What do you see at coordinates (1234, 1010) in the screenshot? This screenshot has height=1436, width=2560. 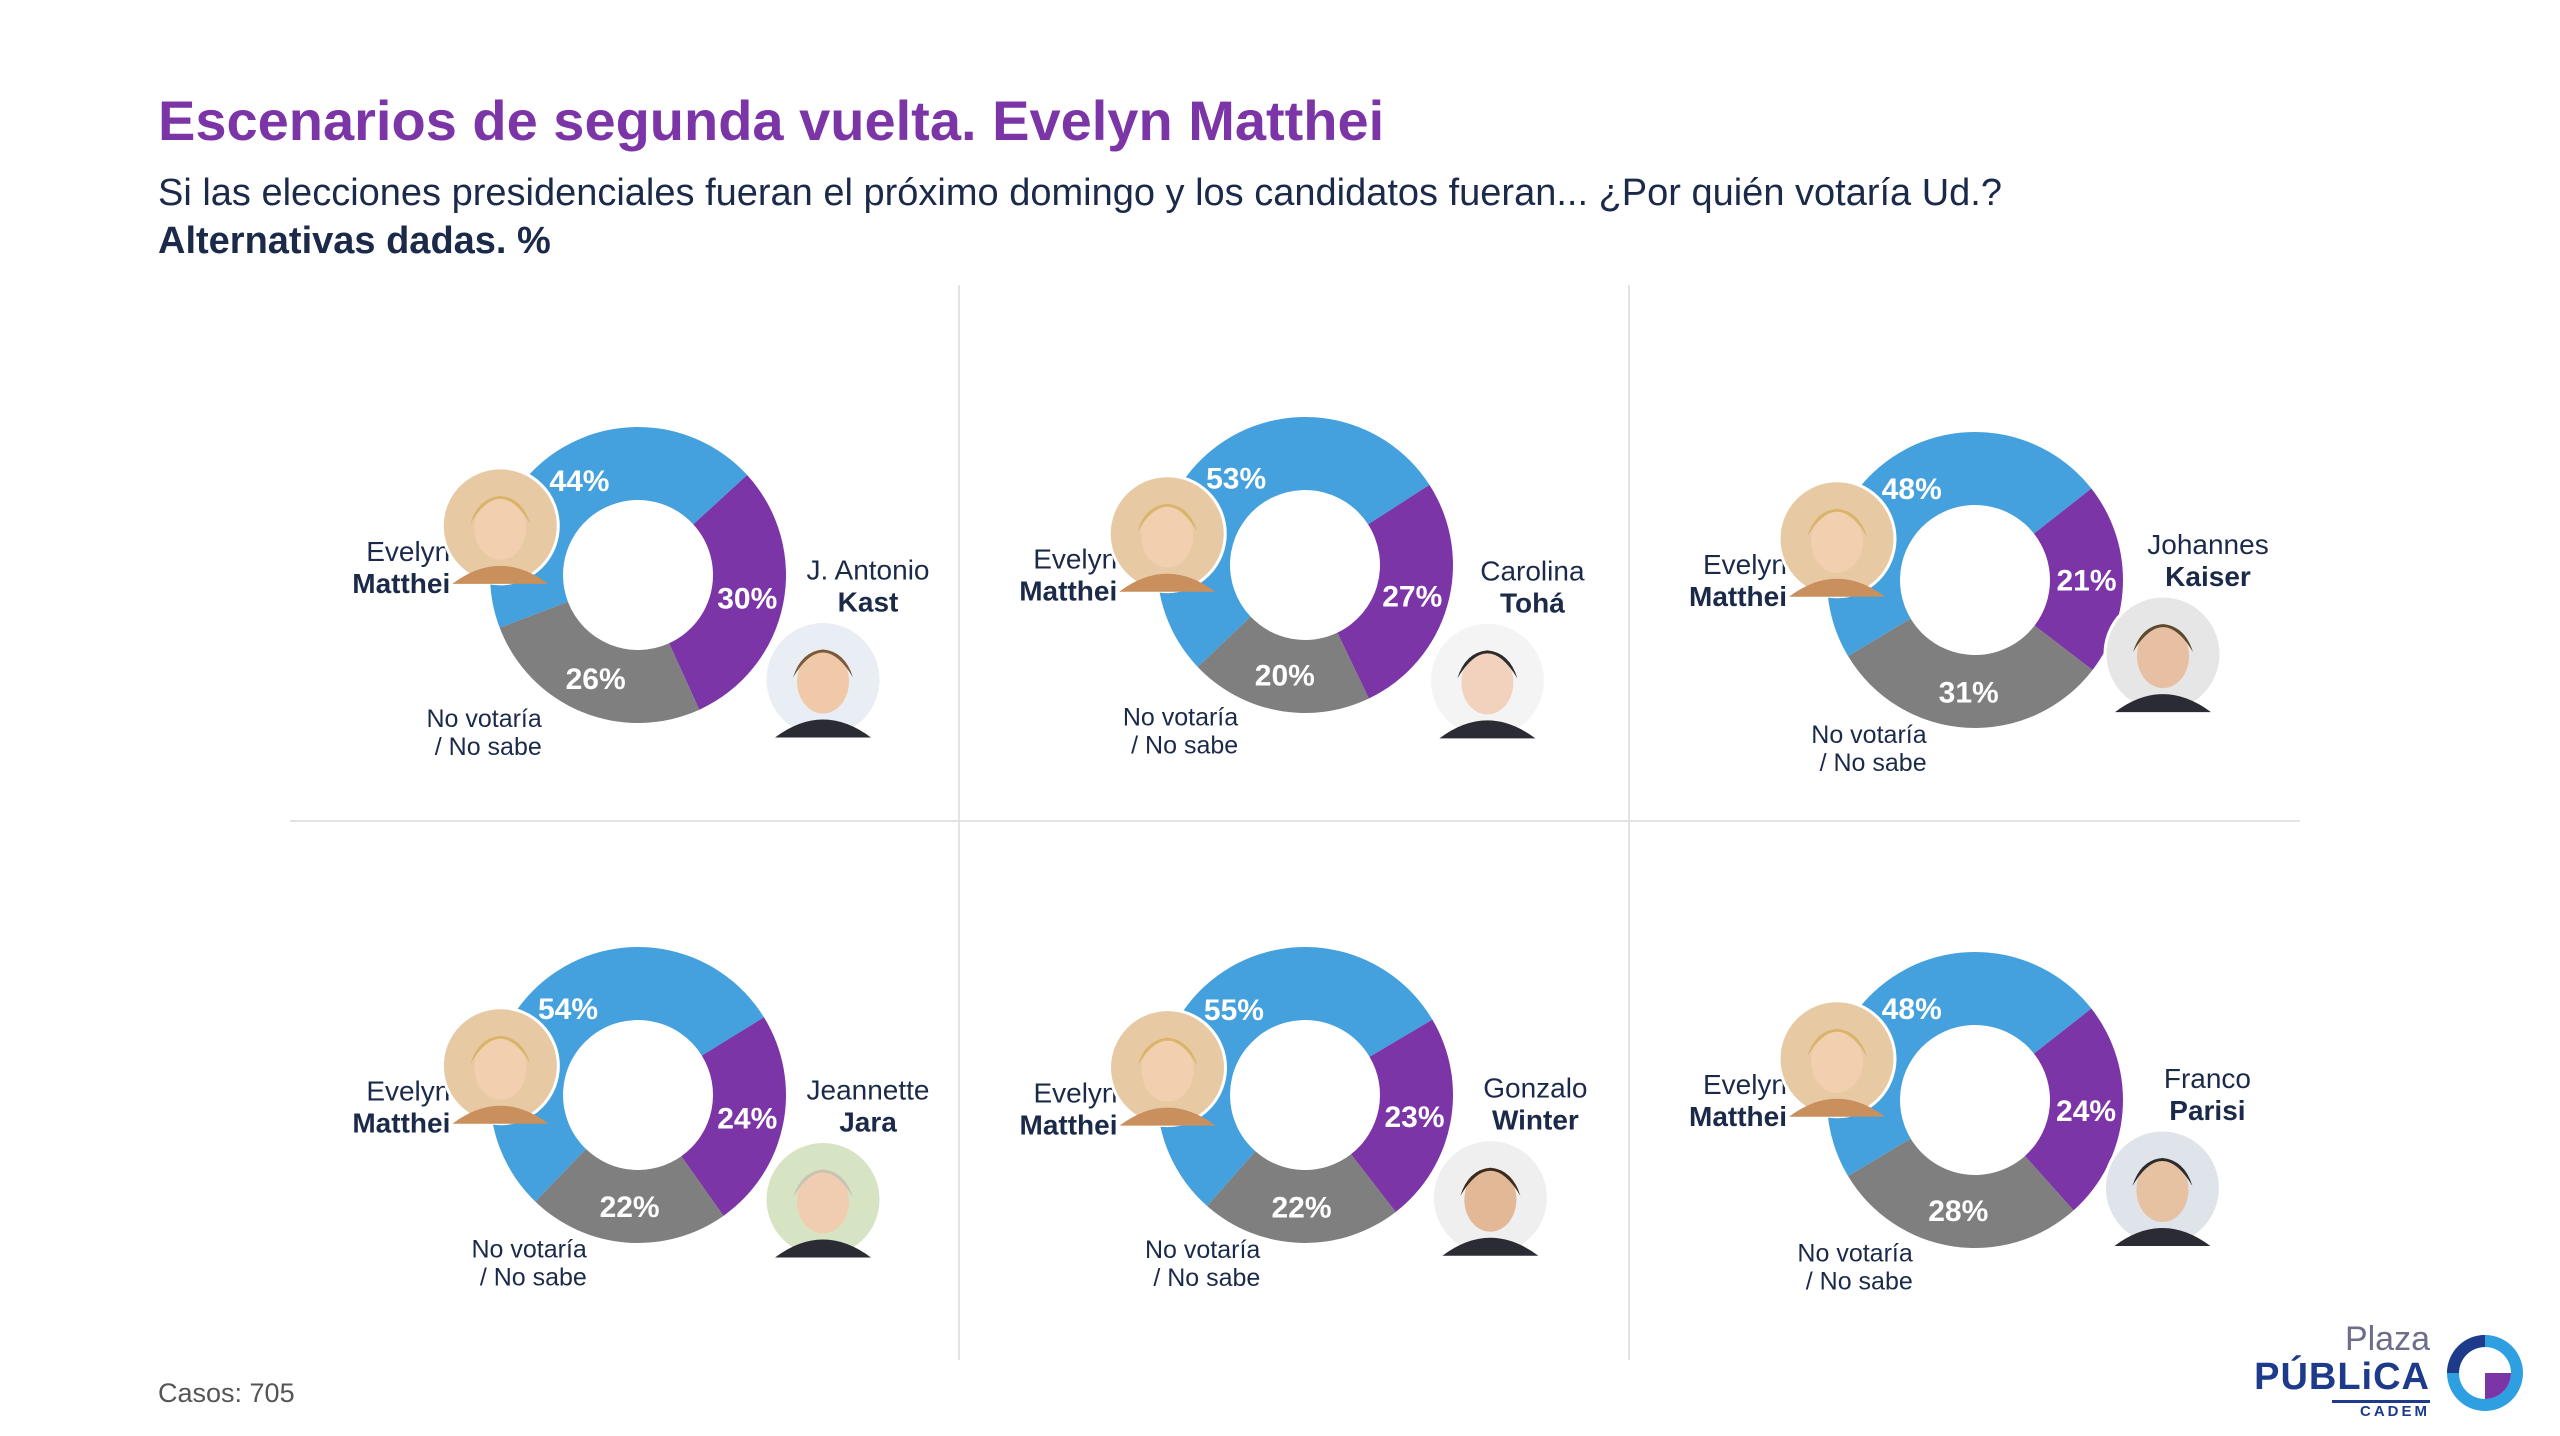 I see `data-label: 55%` at bounding box center [1234, 1010].